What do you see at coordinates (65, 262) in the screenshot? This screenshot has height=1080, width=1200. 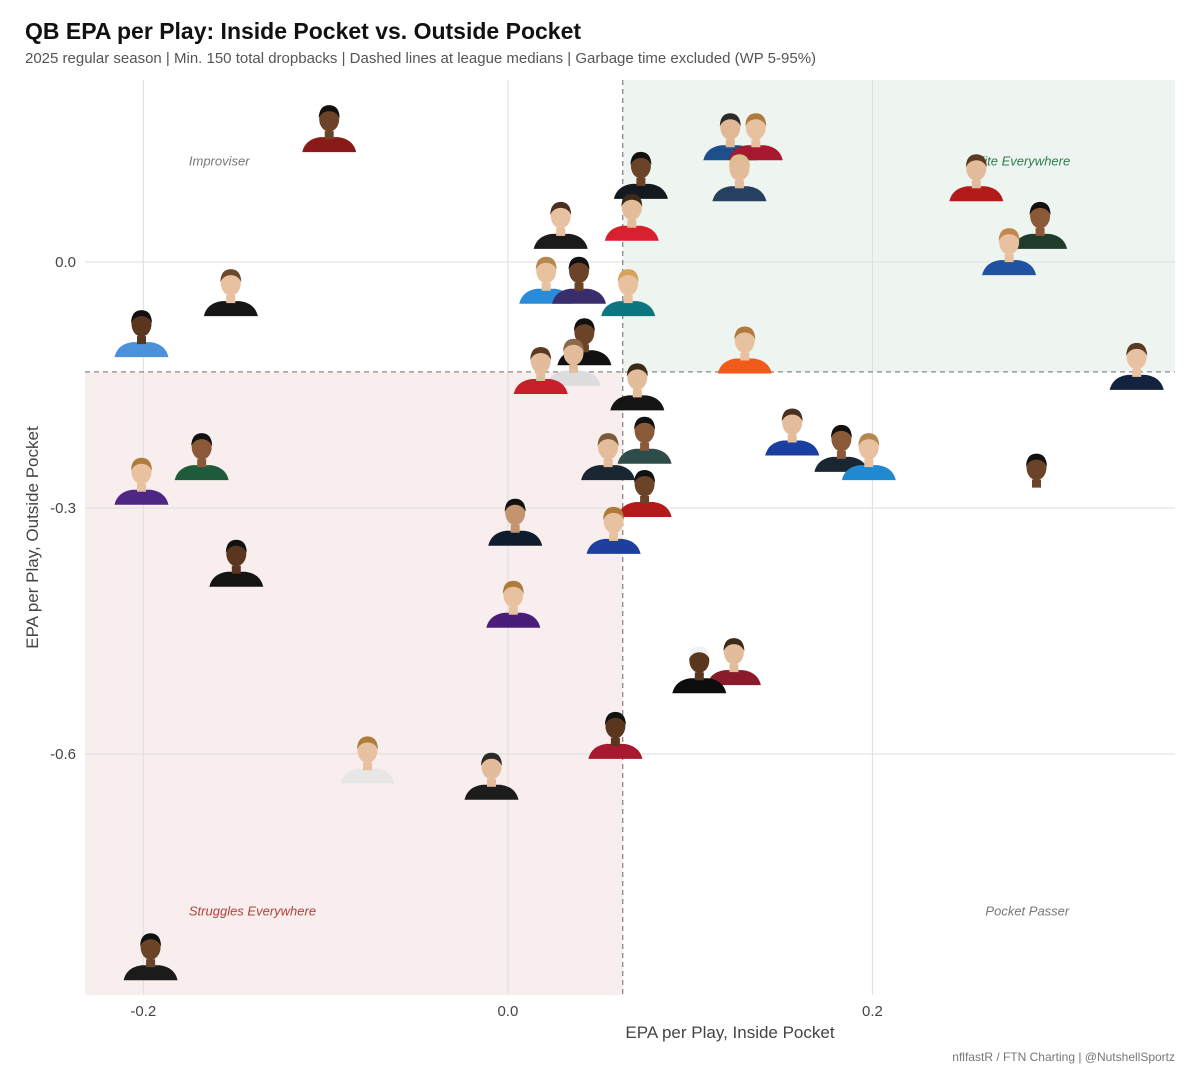 I see `y-tick-label: 0.0` at bounding box center [65, 262].